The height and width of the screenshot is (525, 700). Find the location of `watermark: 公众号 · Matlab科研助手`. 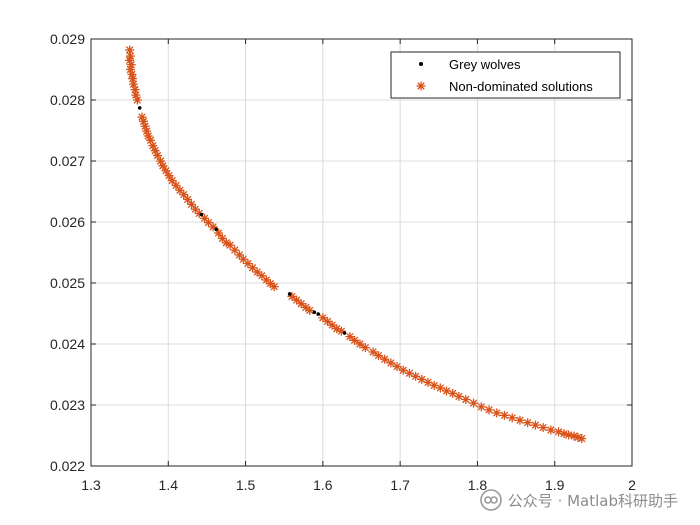

watermark: 公众号 · Matlab科研助手 is located at coordinates (578, 500).